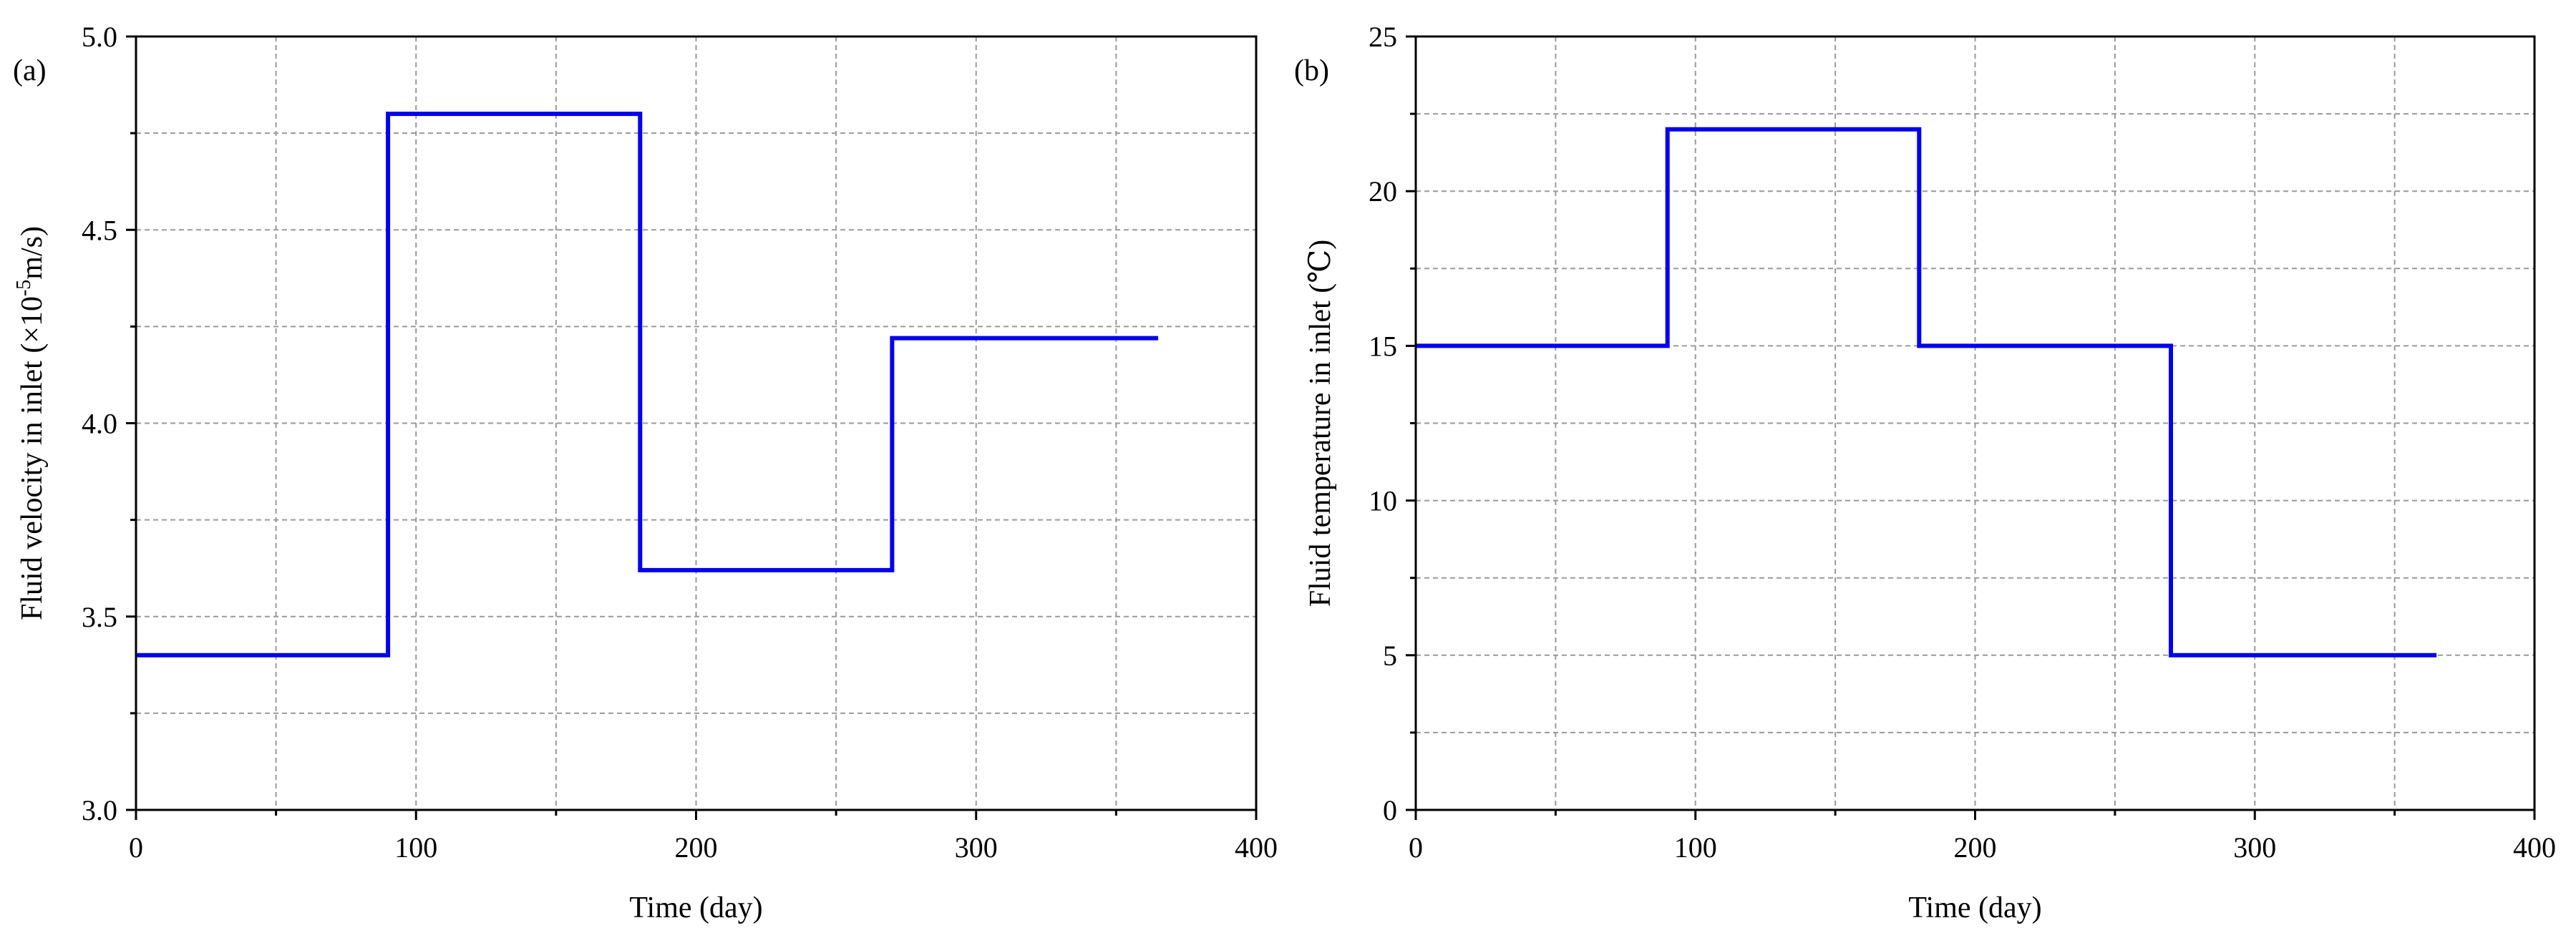 The image size is (2576, 948). What do you see at coordinates (30, 70) in the screenshot?
I see `panel-label: (a)` at bounding box center [30, 70].